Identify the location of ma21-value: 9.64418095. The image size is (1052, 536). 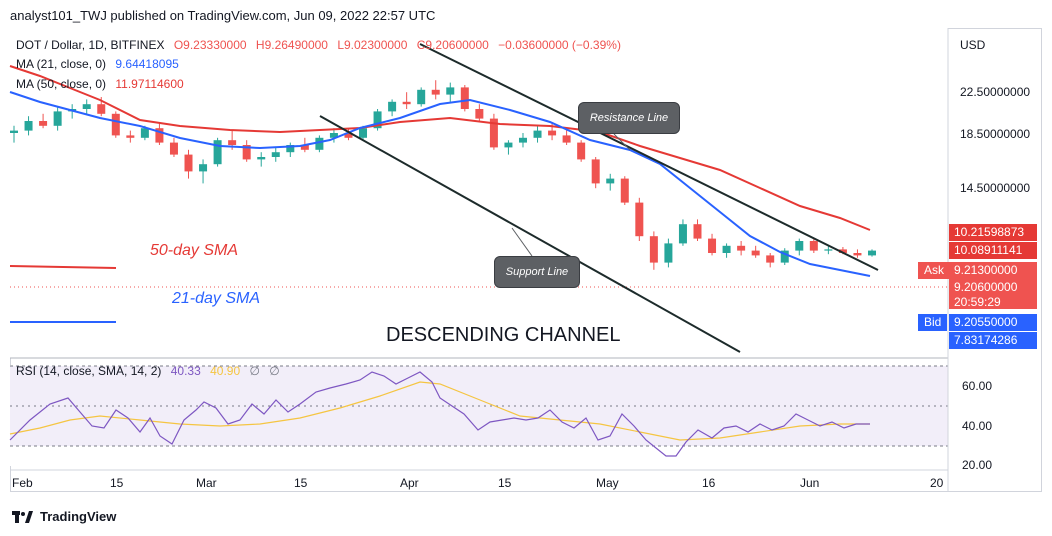
(147, 64).